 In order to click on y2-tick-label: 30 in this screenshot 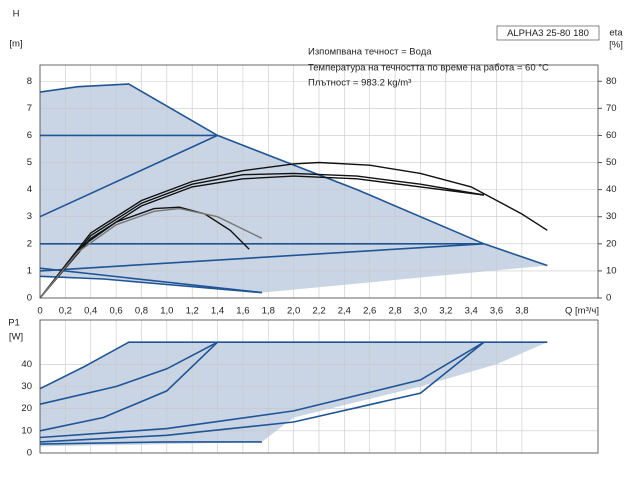, I will do `click(611, 216)`.